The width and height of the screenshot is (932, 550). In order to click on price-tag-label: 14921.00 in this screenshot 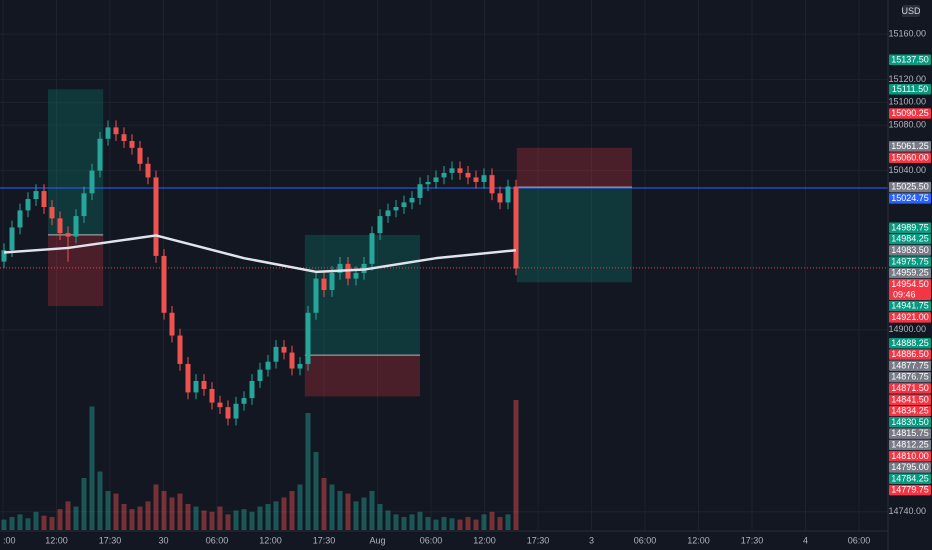, I will do `click(910, 317)`.